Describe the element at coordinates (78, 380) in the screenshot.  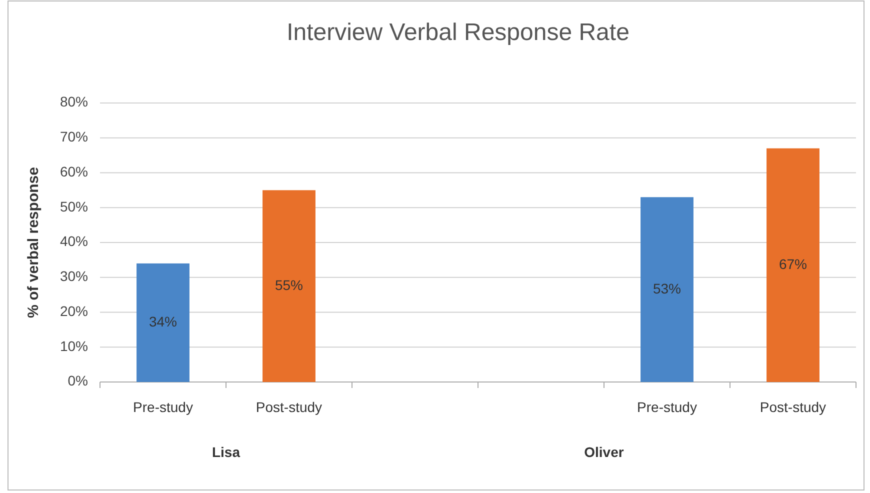
I see `y-tick-label: 0%` at that location.